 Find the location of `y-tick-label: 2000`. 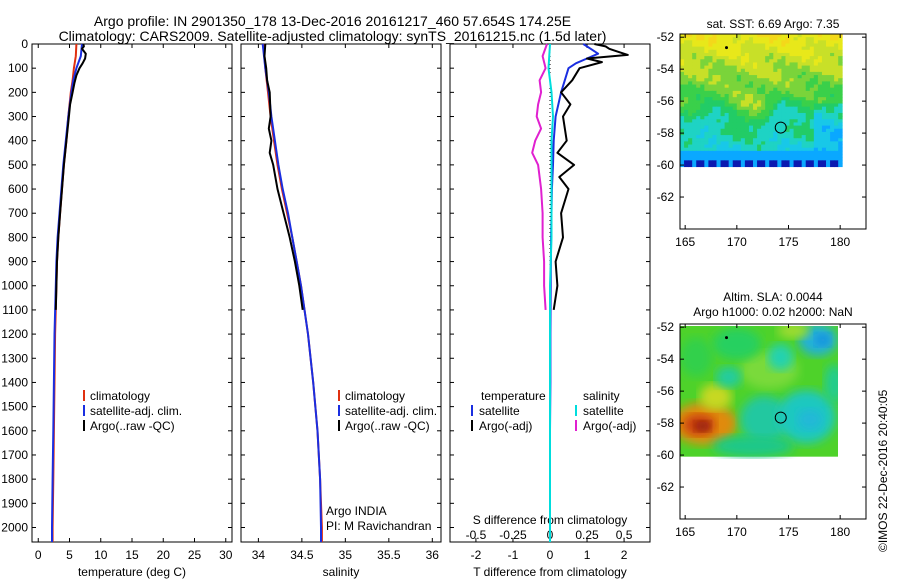

y-tick-label: 2000 is located at coordinates (14, 527).